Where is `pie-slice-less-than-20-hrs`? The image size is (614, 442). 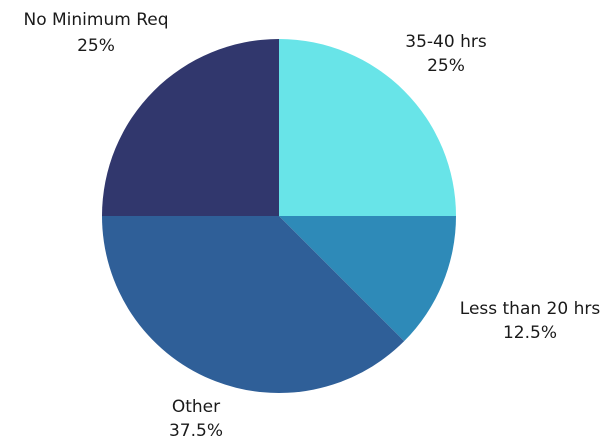
pie-slice-less-than-20-hrs is located at coordinates (367, 279).